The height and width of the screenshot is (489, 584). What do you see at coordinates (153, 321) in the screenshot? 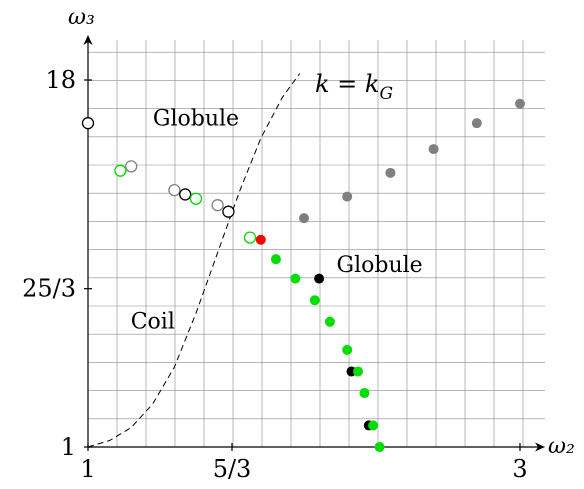
I see `region-label: Coil` at bounding box center [153, 321].